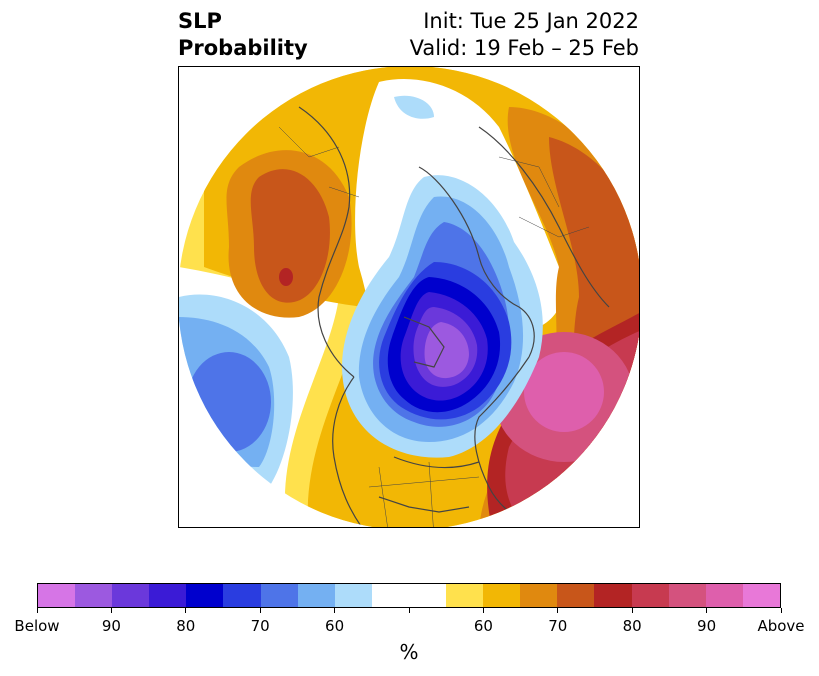 Image resolution: width=819 pixels, height=676 pixels. What do you see at coordinates (524, 48) in the screenshot?
I see `valid-date-range: Valid: 19 Feb – 25 Feb` at bounding box center [524, 48].